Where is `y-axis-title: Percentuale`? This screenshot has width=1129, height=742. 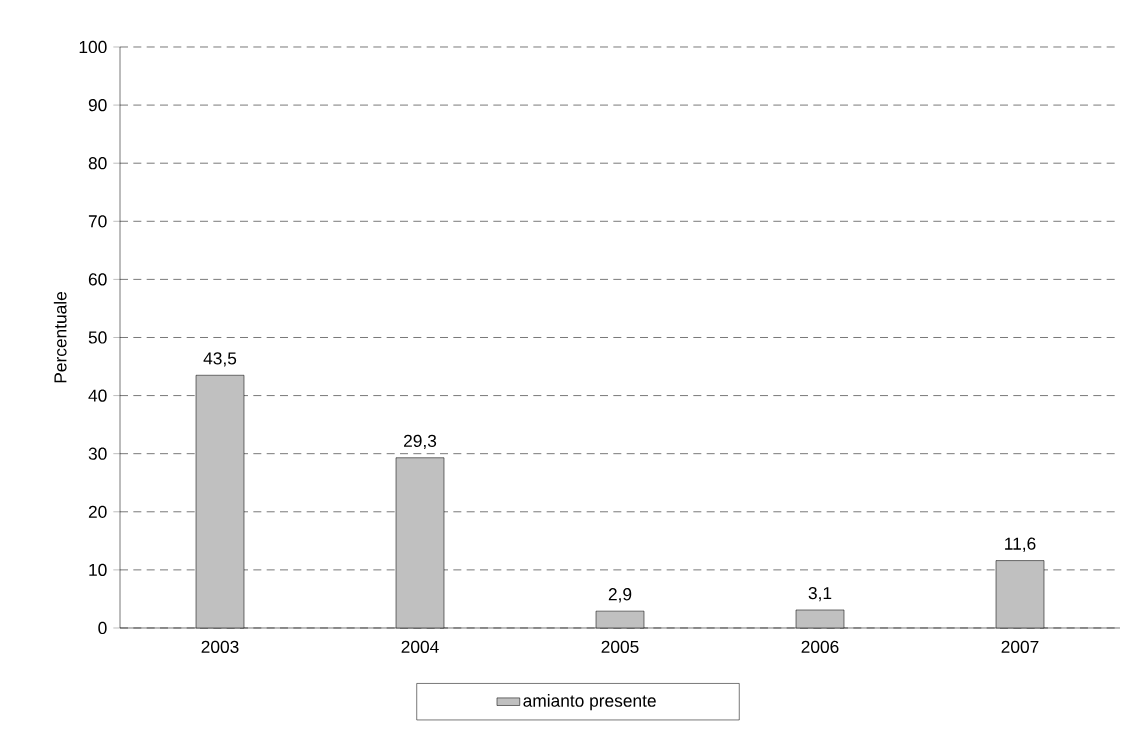 y-axis-title: Percentuale is located at coordinates (60, 337).